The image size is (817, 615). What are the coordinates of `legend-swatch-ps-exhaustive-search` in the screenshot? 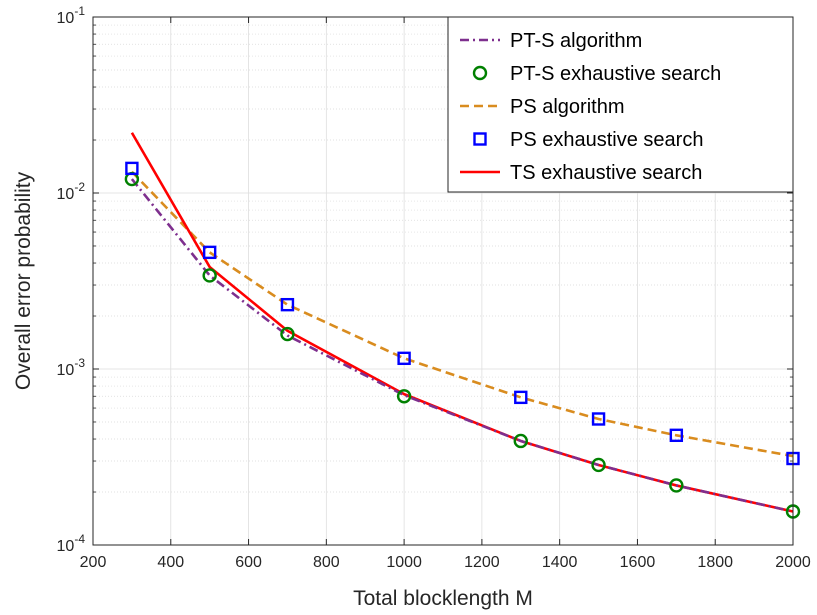 It's located at (480, 139).